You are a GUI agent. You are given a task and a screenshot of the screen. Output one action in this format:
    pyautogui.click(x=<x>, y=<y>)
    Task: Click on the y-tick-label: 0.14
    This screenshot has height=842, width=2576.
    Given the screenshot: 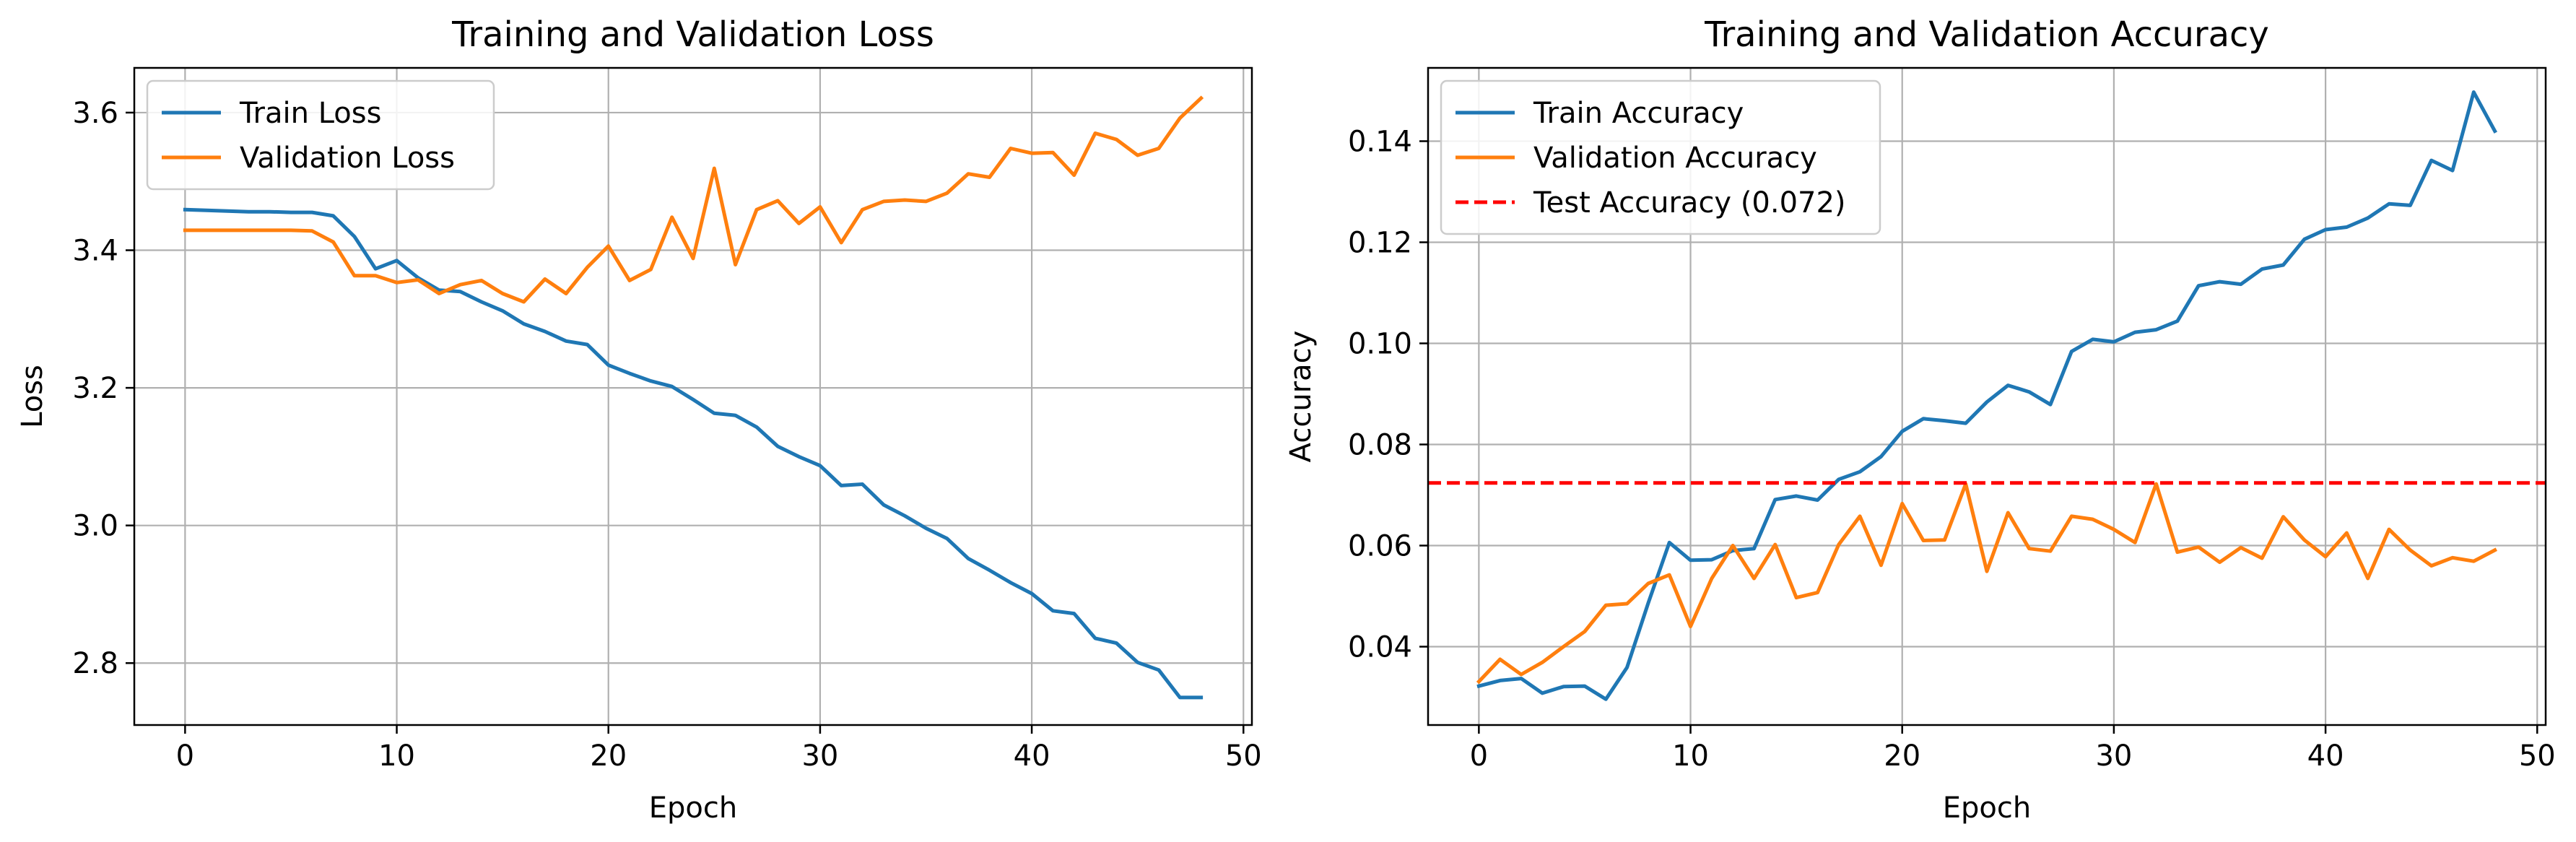 What is the action you would take?
    pyautogui.click(x=1380, y=142)
    